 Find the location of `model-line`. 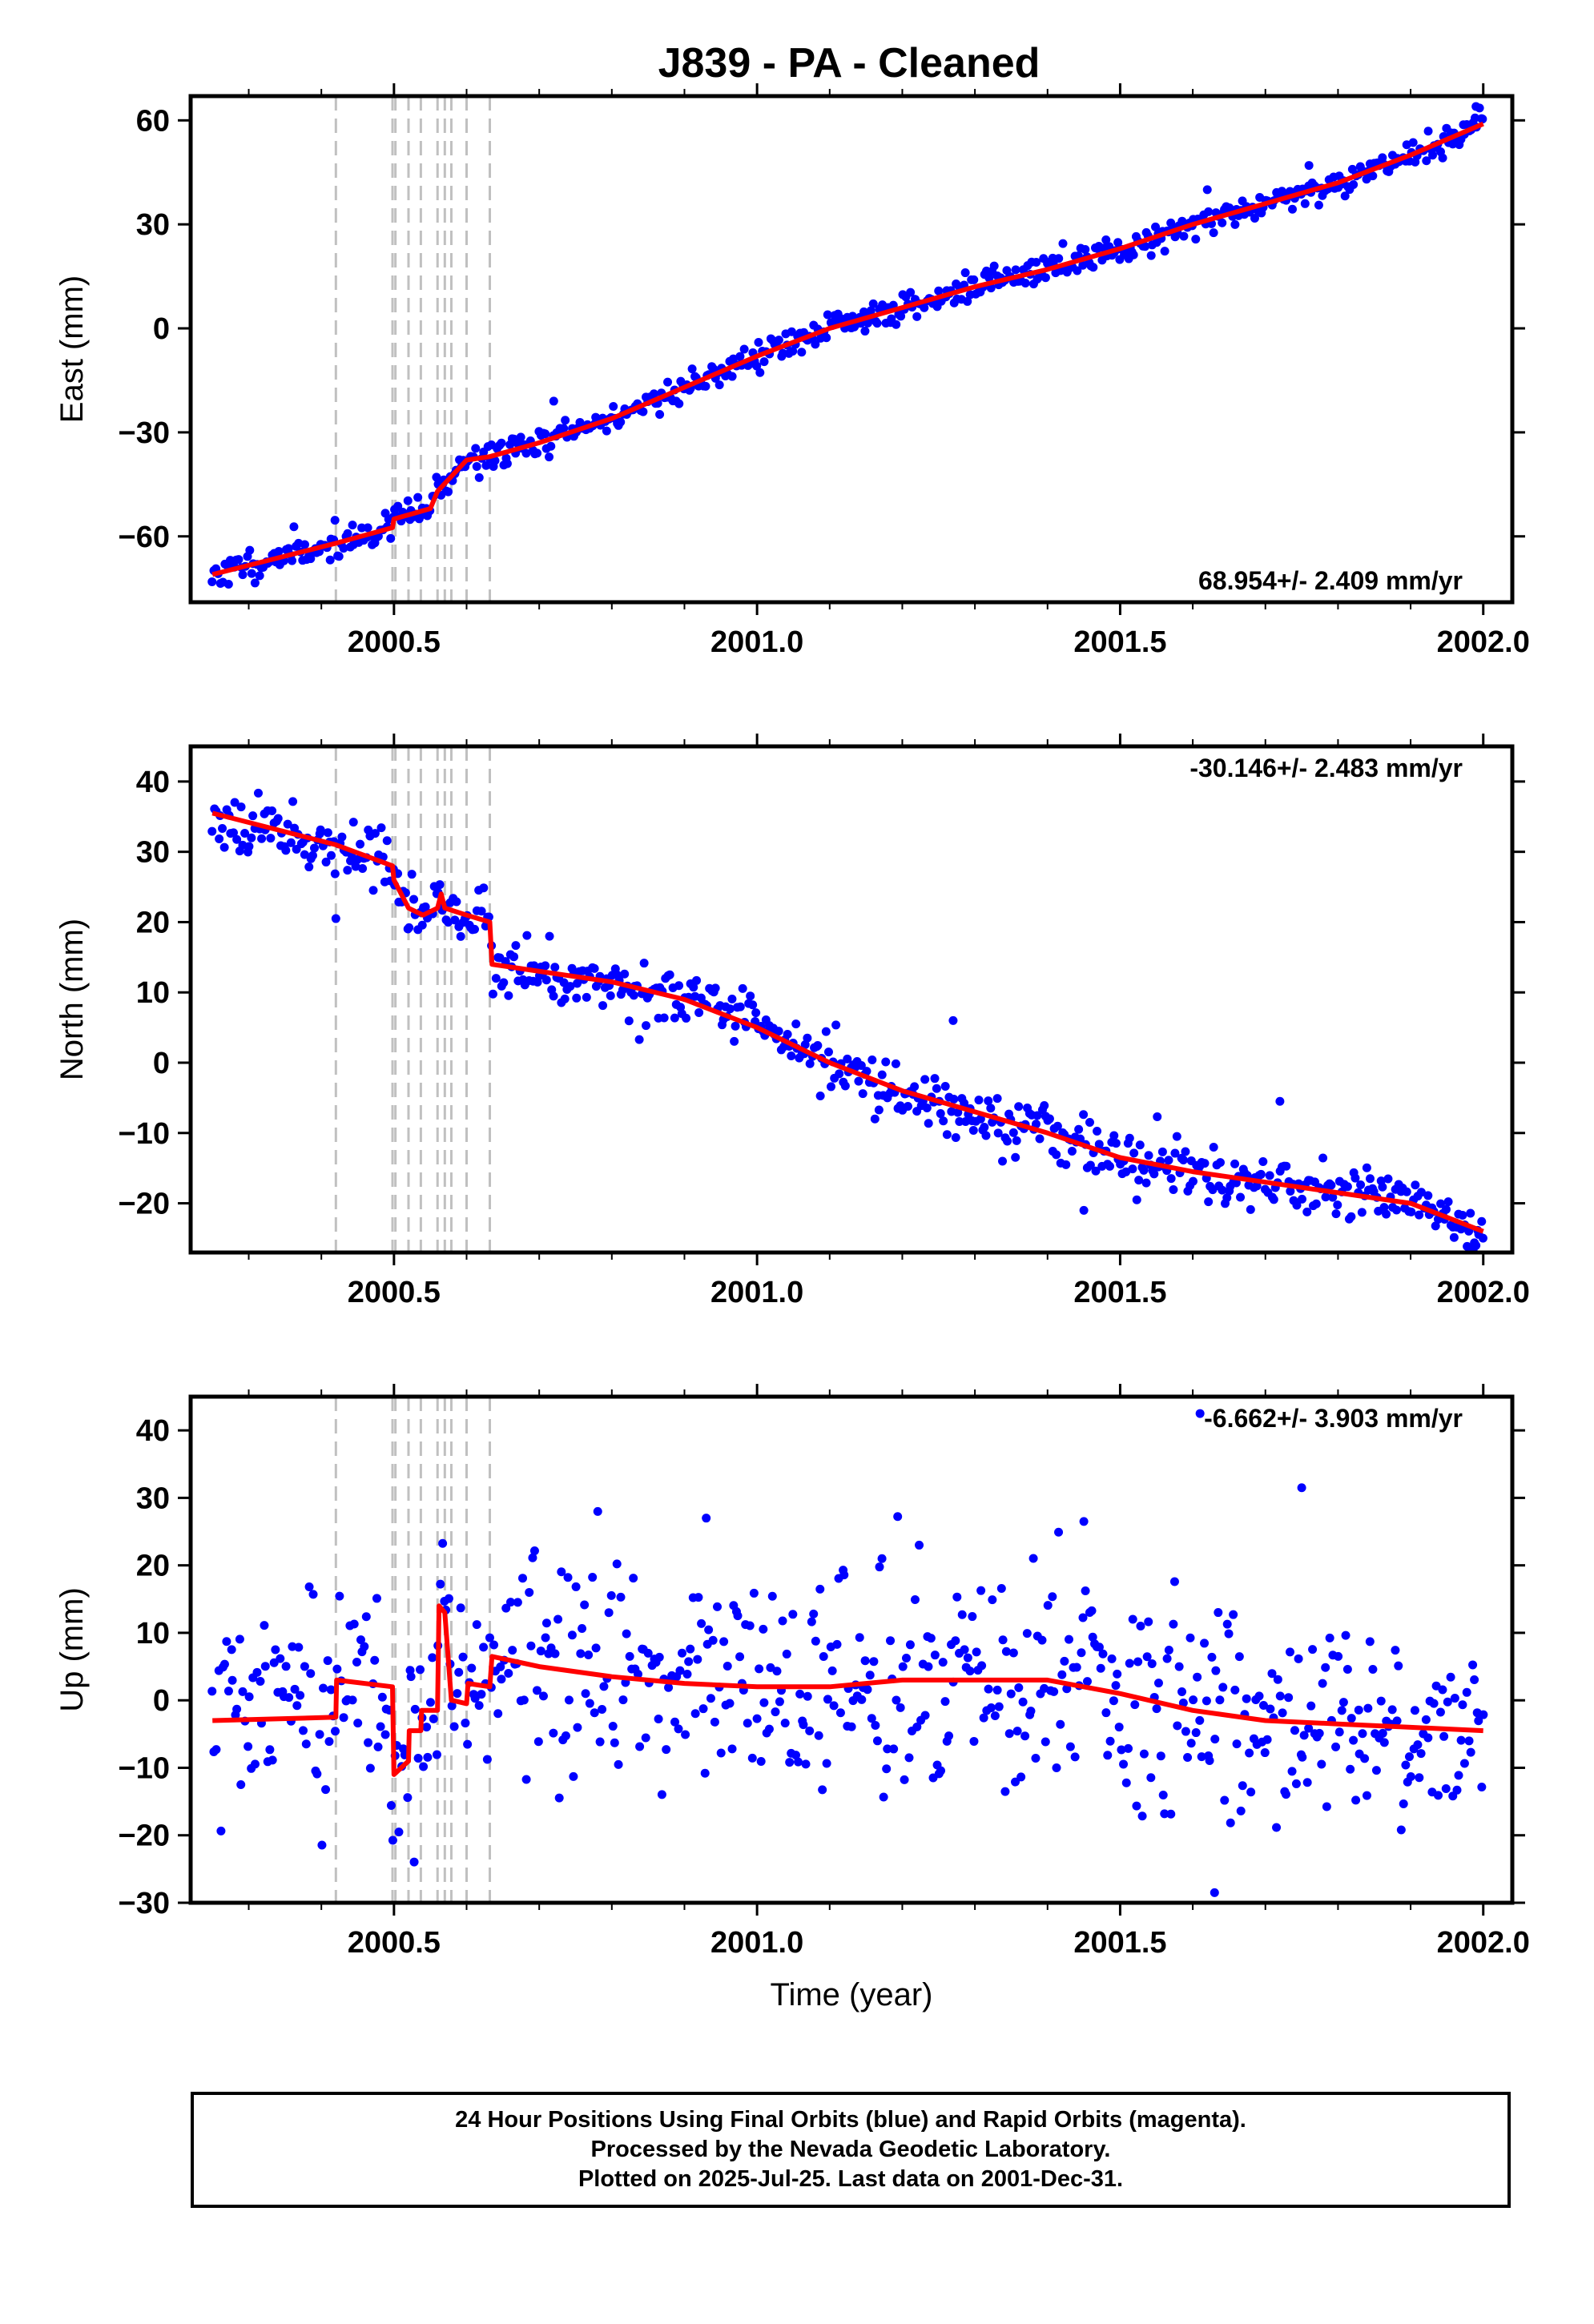

model-line is located at coordinates (847, 1022).